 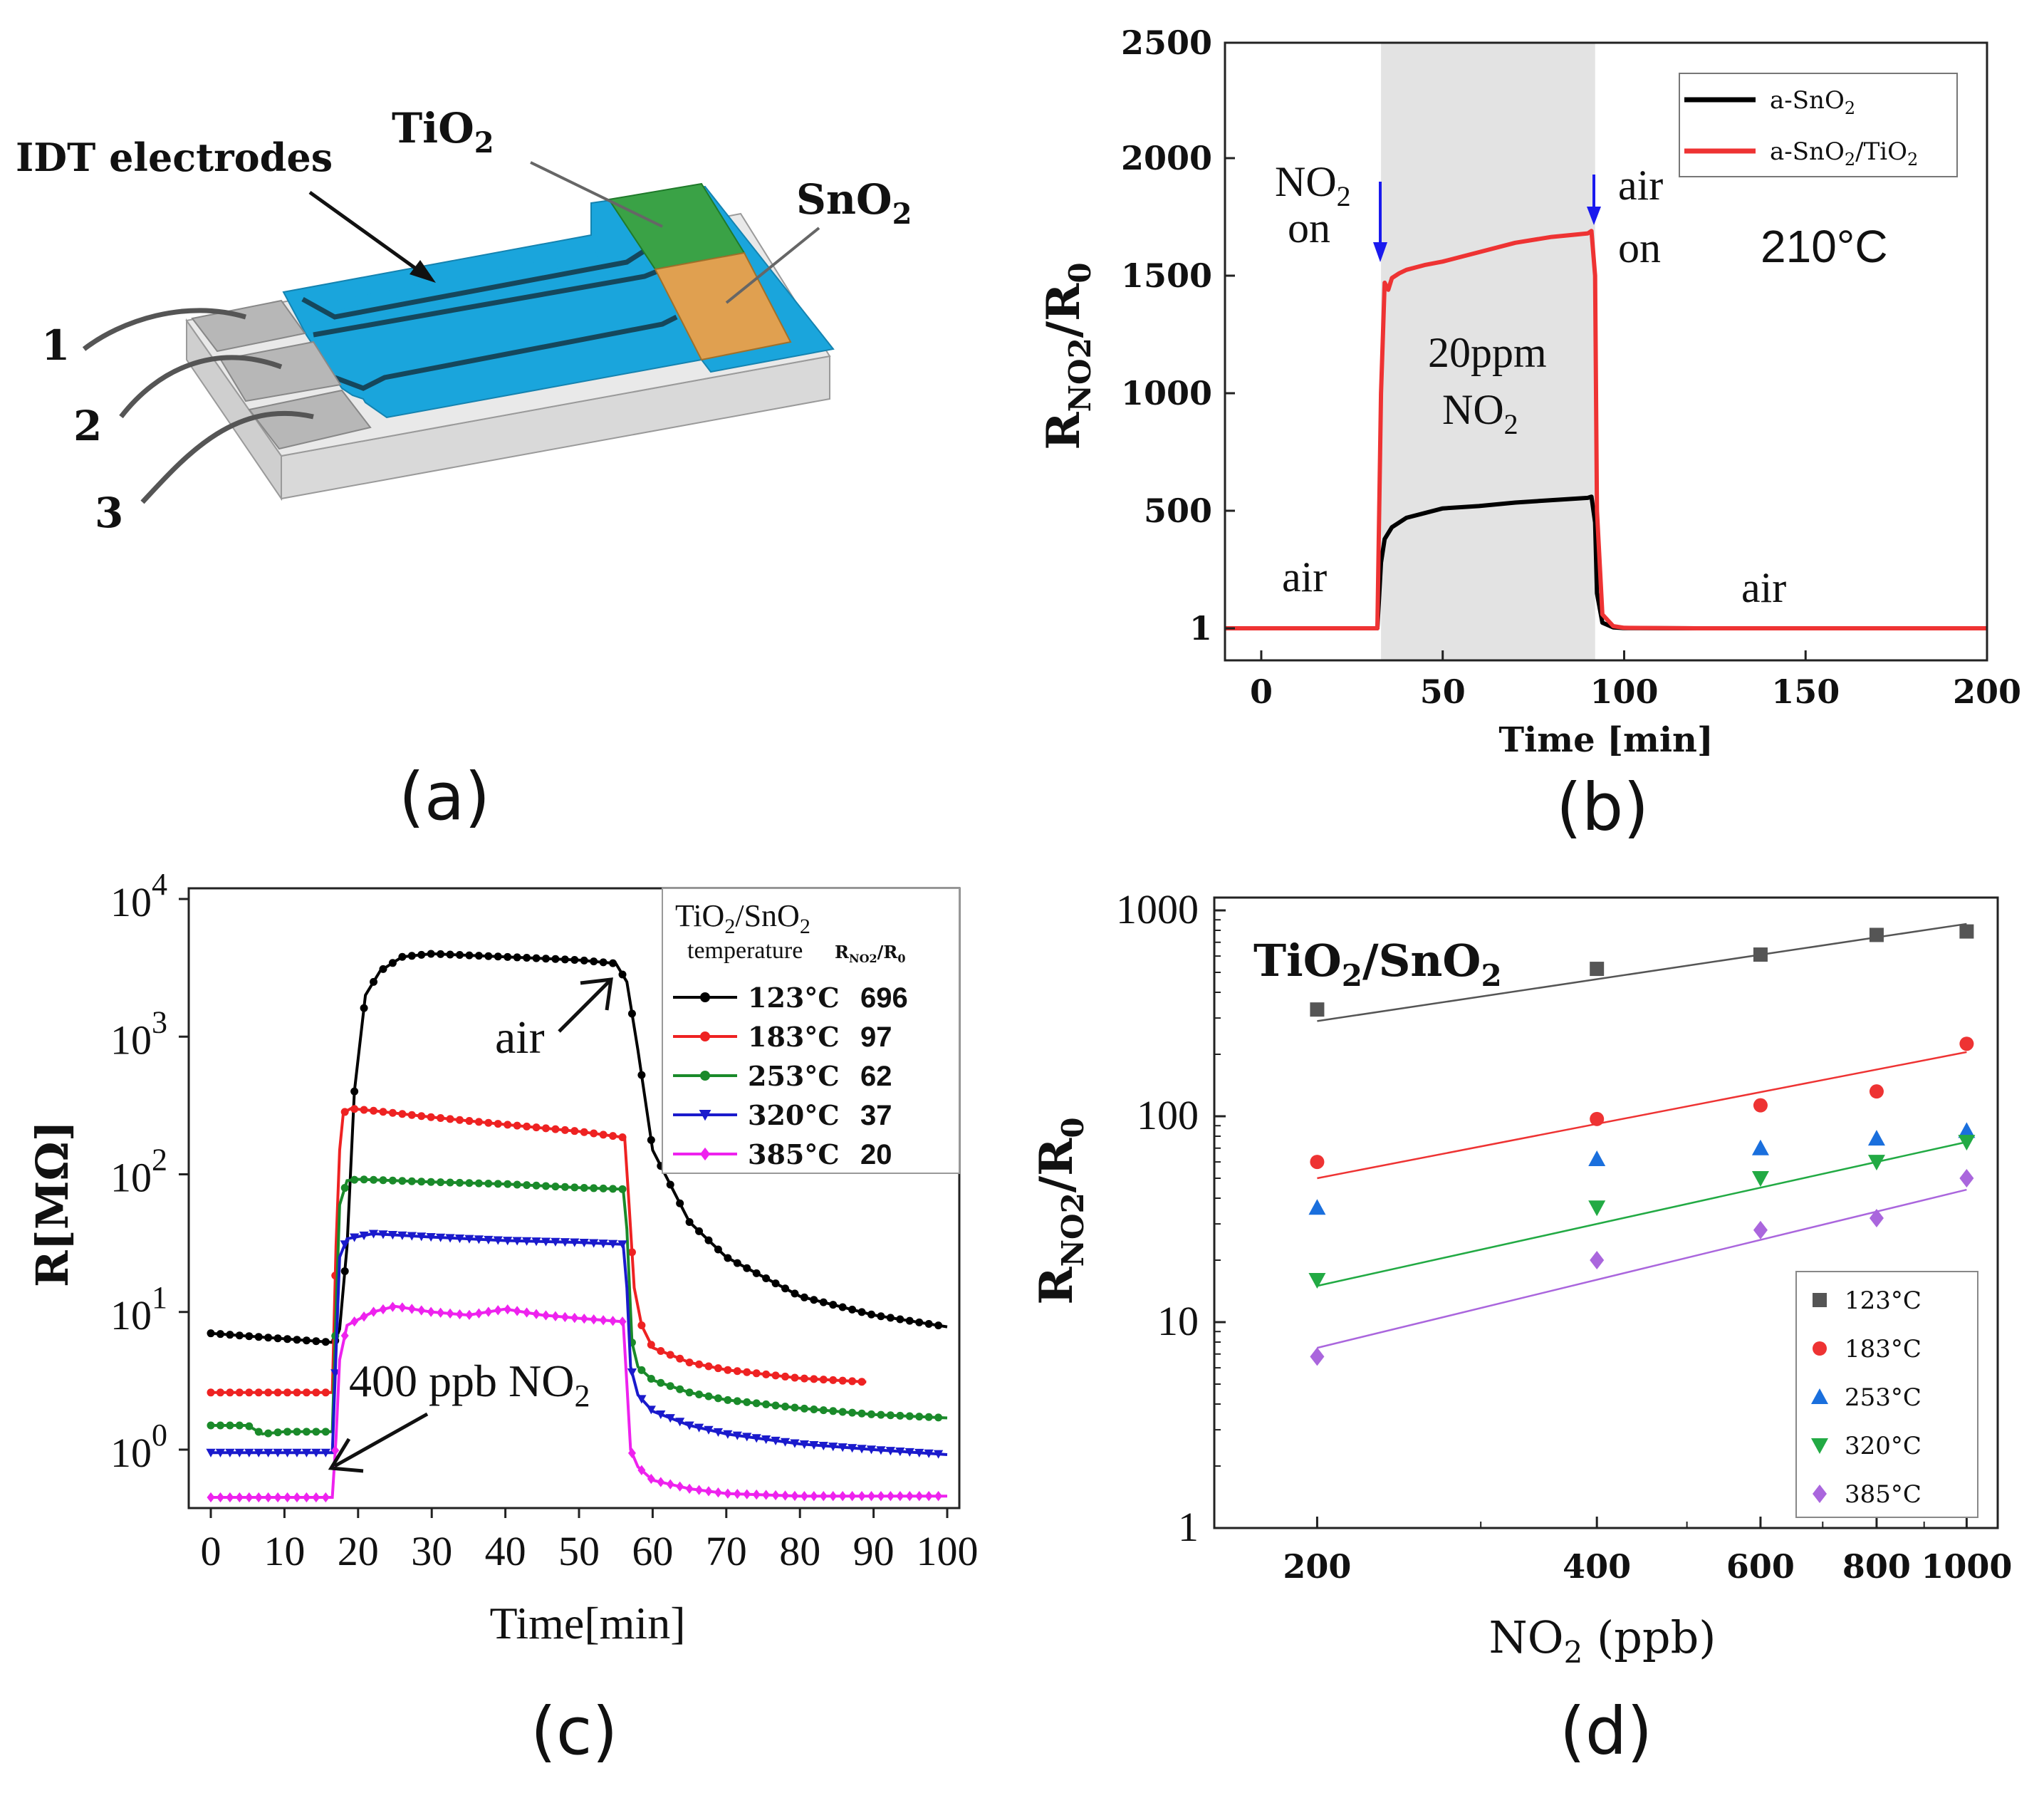 What do you see at coordinates (56, 345) in the screenshot?
I see `pin-1-label: 1` at bounding box center [56, 345].